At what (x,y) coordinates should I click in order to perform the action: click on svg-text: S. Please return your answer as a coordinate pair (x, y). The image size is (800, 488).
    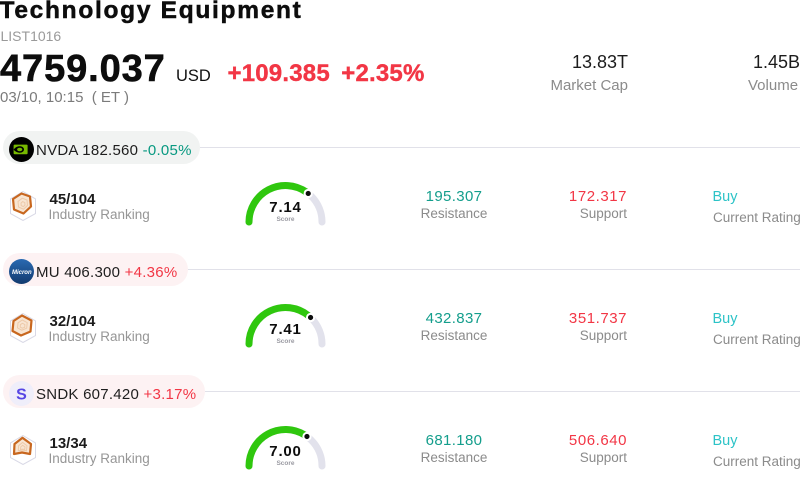
    Looking at the image, I should click on (21, 394).